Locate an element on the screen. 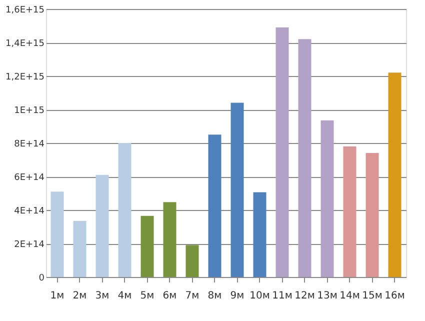 This screenshot has width=425, height=321. x-tick-label: 2м is located at coordinates (79, 296).